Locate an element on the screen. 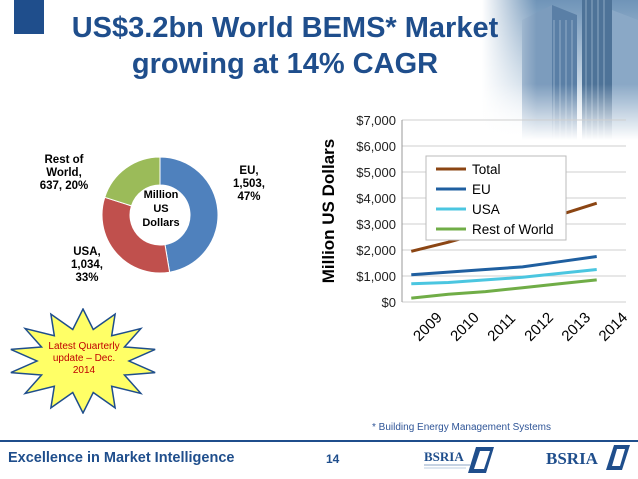  legend-label: USA is located at coordinates (486, 209).